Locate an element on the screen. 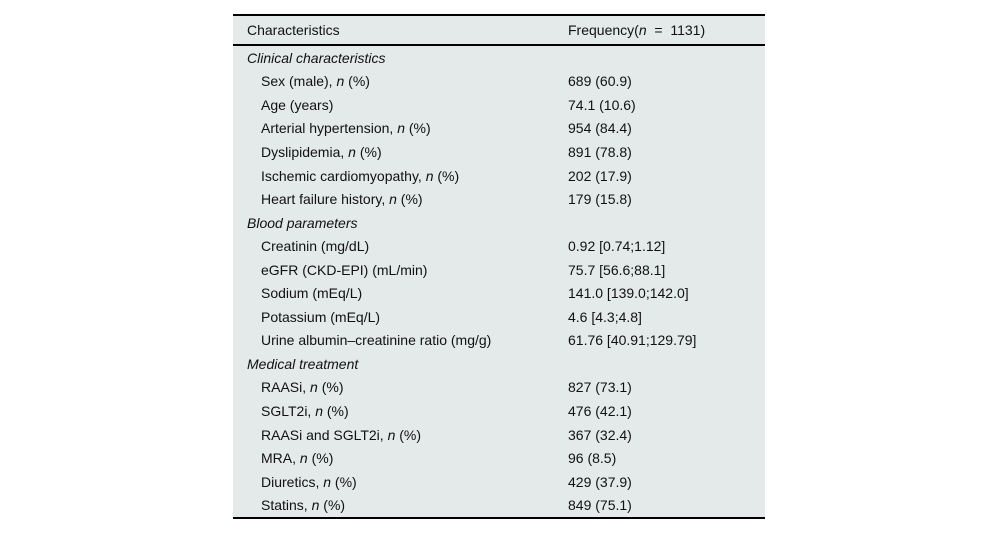 The height and width of the screenshot is (534, 1000). table-row: RAASi, n (%) 827 (73.1) is located at coordinates (499, 388).